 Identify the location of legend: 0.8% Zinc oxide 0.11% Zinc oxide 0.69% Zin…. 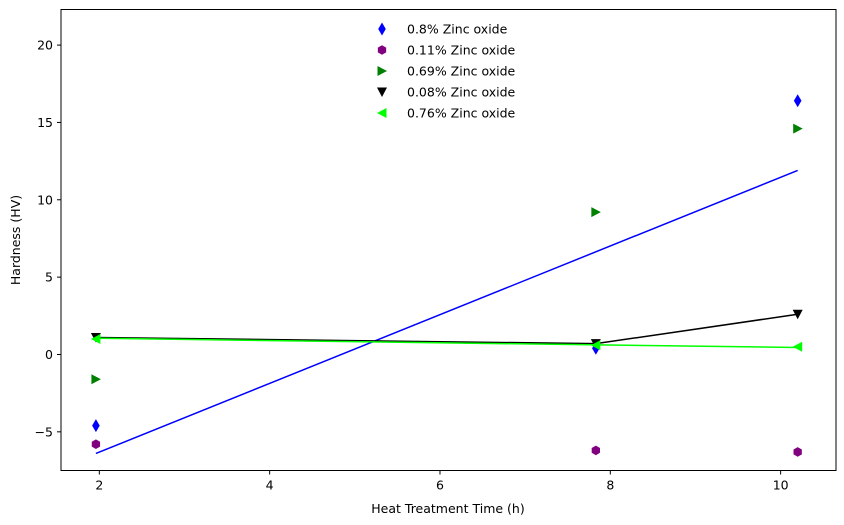
(446, 71).